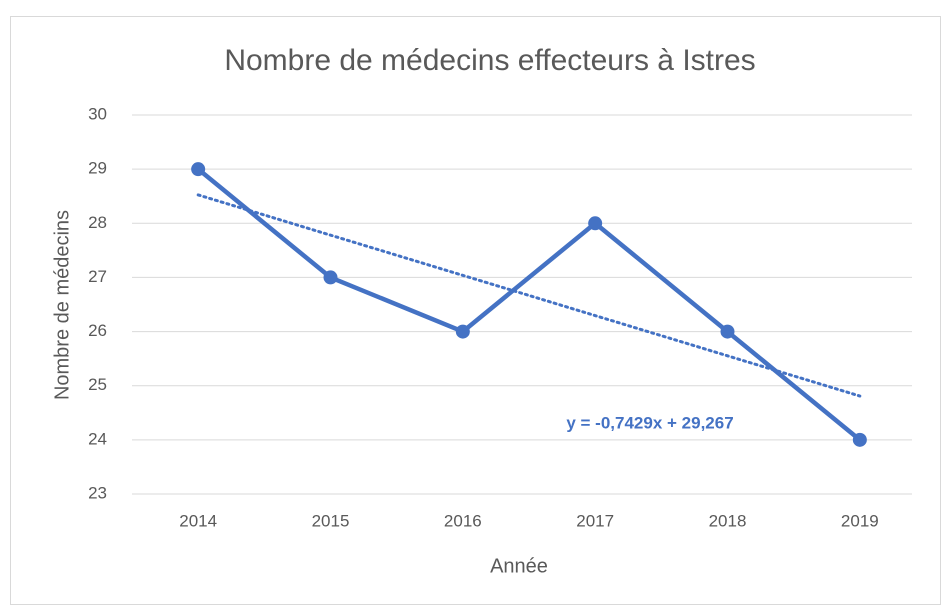 Image resolution: width=943 pixels, height=606 pixels. What do you see at coordinates (97, 222) in the screenshot?
I see `y-tick-label: 28` at bounding box center [97, 222].